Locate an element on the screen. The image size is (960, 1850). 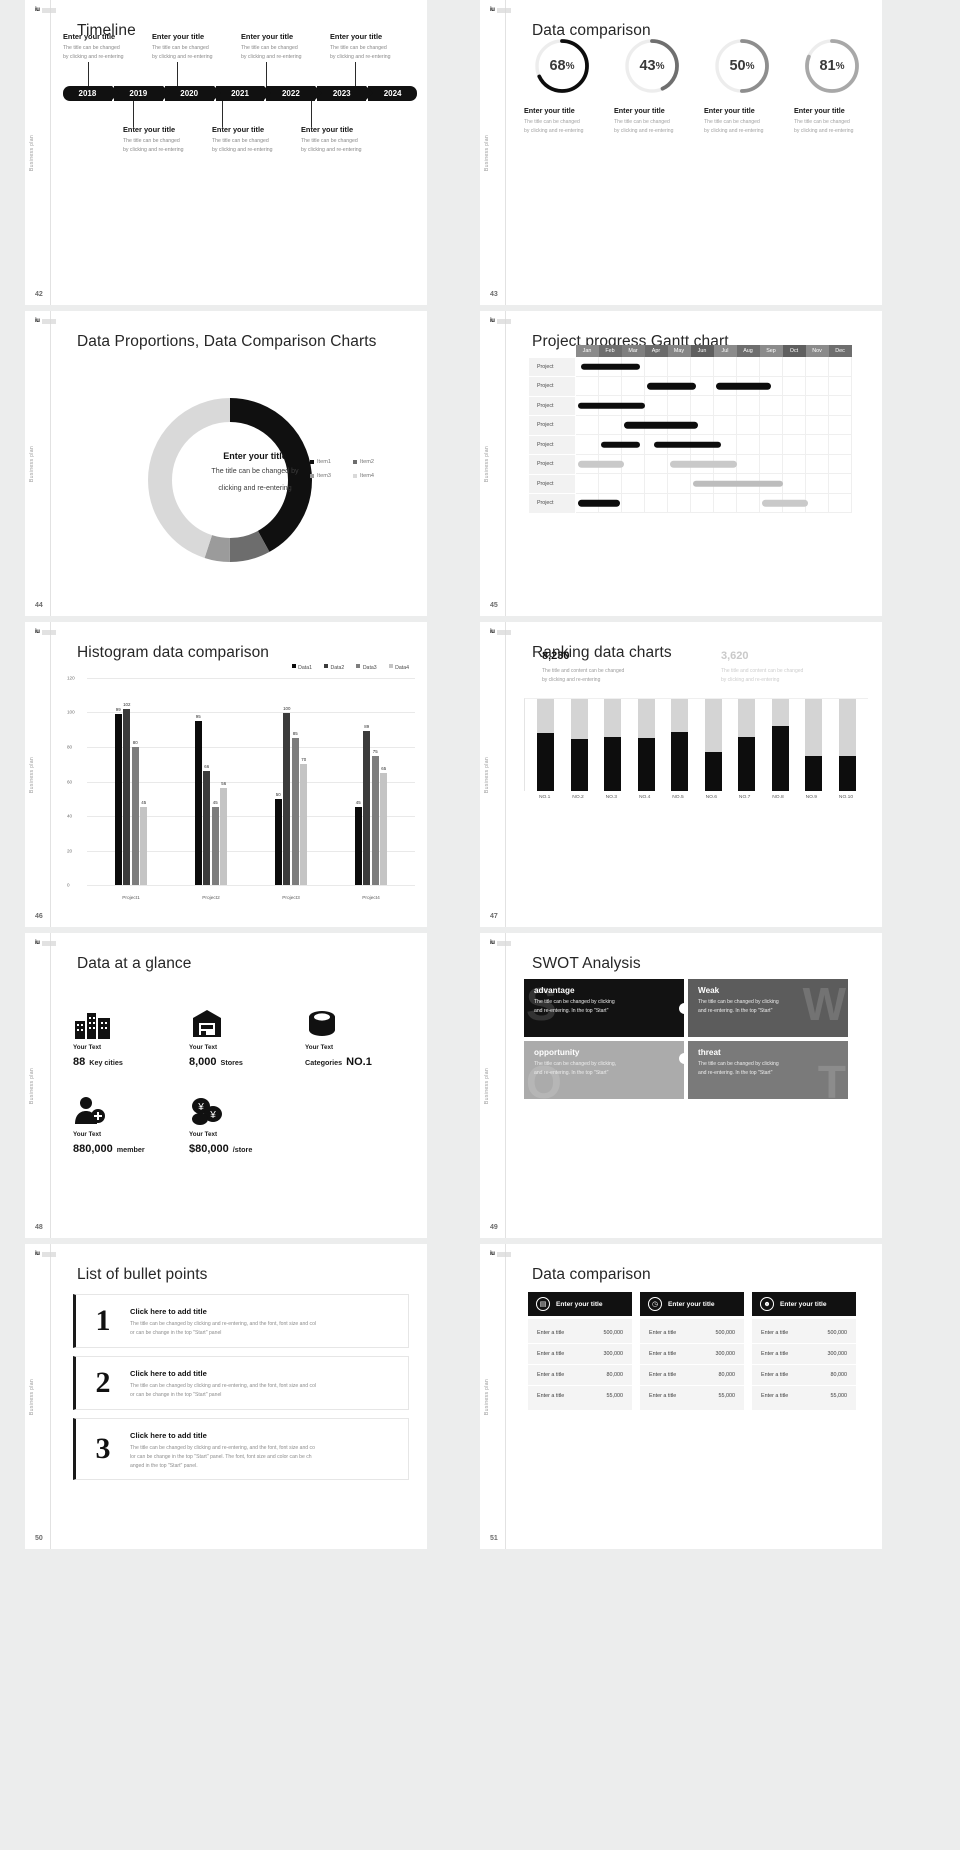
slide-data-at-a-glance: iu Business plan 48 Data at a glance is located at coordinates (226, 1085).